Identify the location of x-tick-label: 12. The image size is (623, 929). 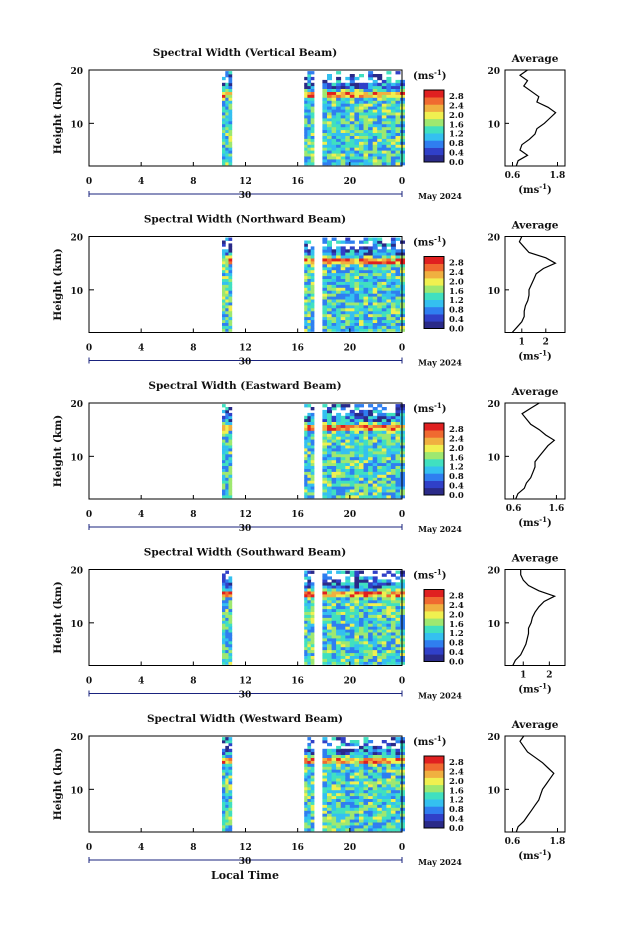
(245, 848).